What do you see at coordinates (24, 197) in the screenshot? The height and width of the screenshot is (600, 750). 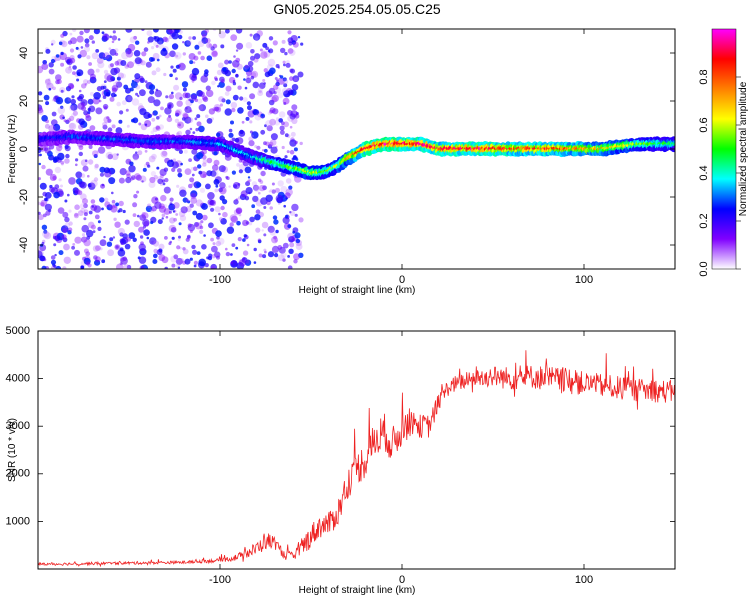 I see `y-tick-label: -20` at bounding box center [24, 197].